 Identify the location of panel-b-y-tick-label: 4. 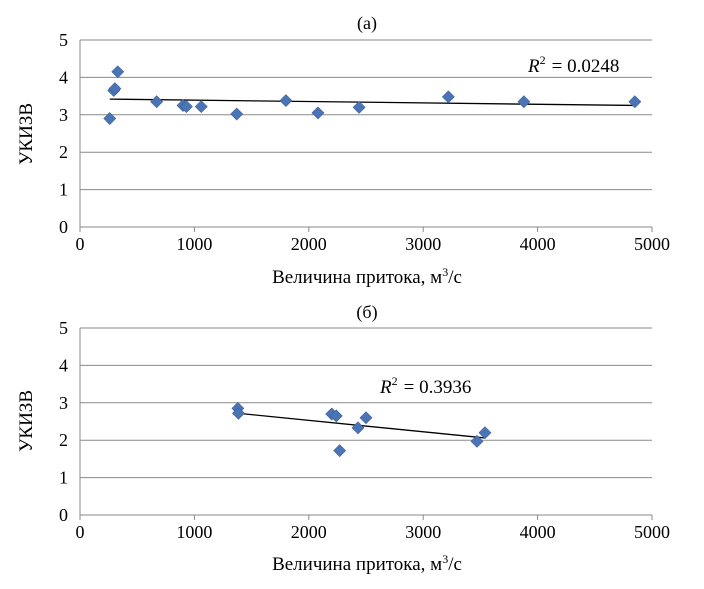
(63, 365).